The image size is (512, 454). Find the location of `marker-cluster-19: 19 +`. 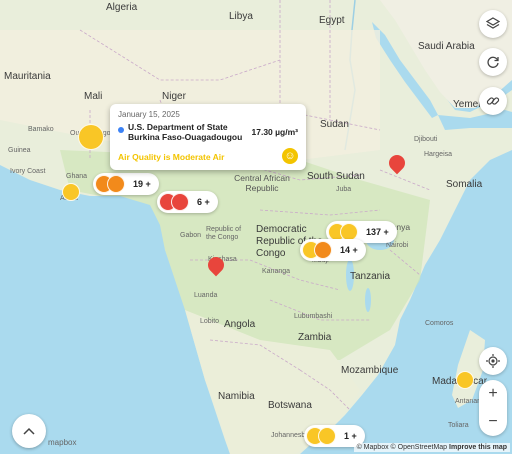

marker-cluster-19: 19 + is located at coordinates (126, 184).